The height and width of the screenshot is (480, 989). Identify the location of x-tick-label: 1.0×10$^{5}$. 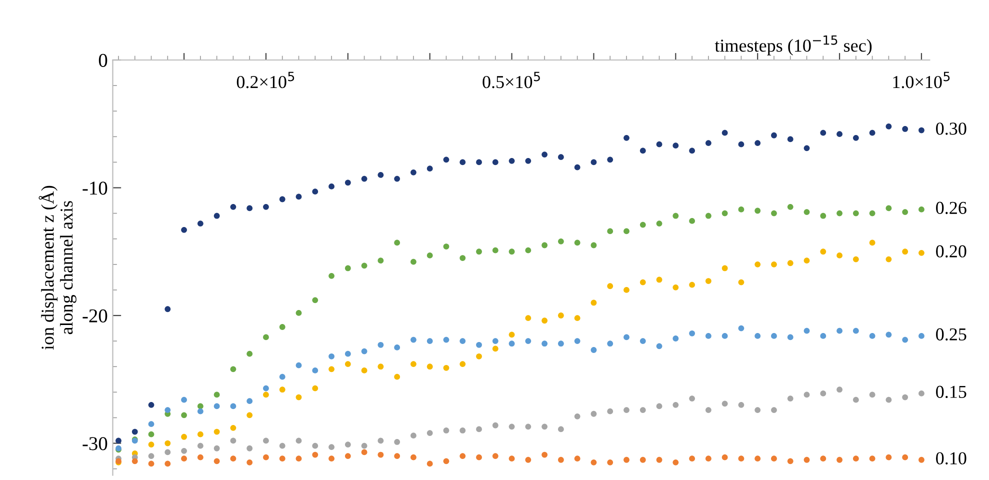
(921, 80).